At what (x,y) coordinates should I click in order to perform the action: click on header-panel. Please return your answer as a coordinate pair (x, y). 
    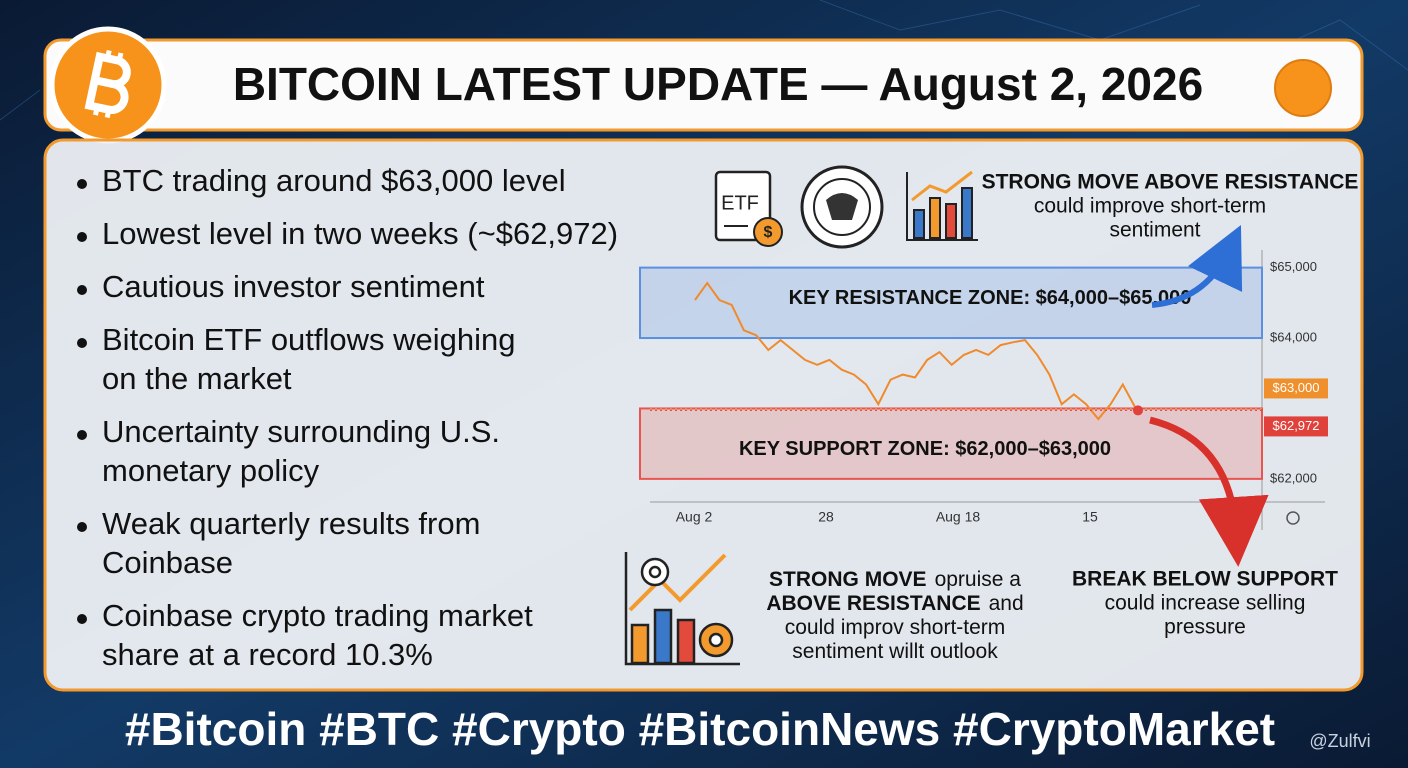
    Looking at the image, I should click on (703, 85).